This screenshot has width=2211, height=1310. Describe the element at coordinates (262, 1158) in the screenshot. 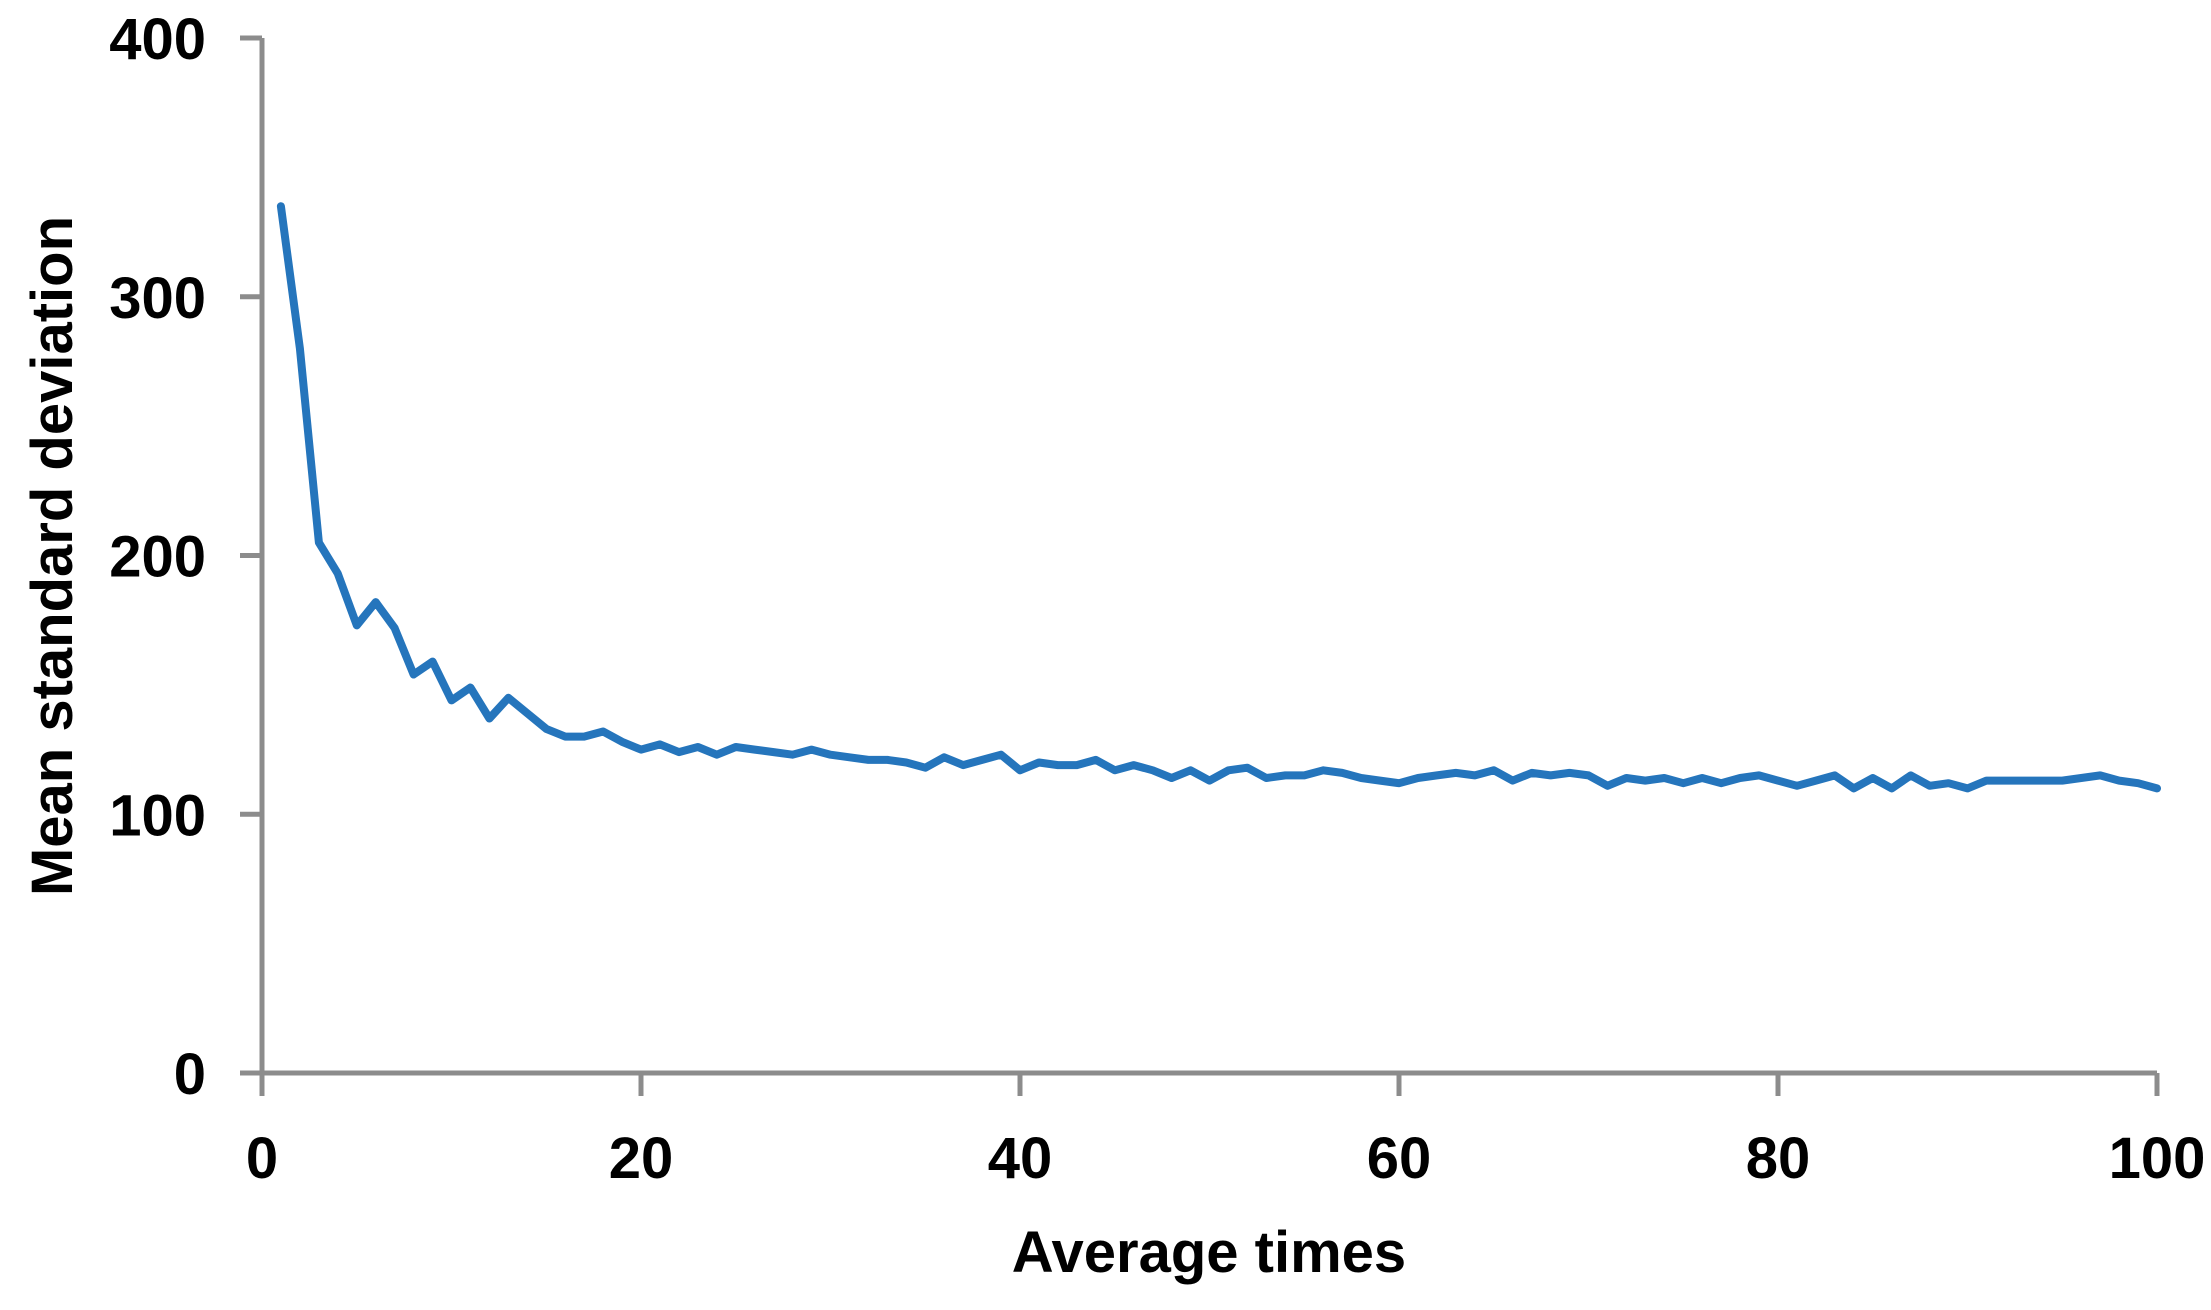

I see `x-tick-label: 0` at that location.